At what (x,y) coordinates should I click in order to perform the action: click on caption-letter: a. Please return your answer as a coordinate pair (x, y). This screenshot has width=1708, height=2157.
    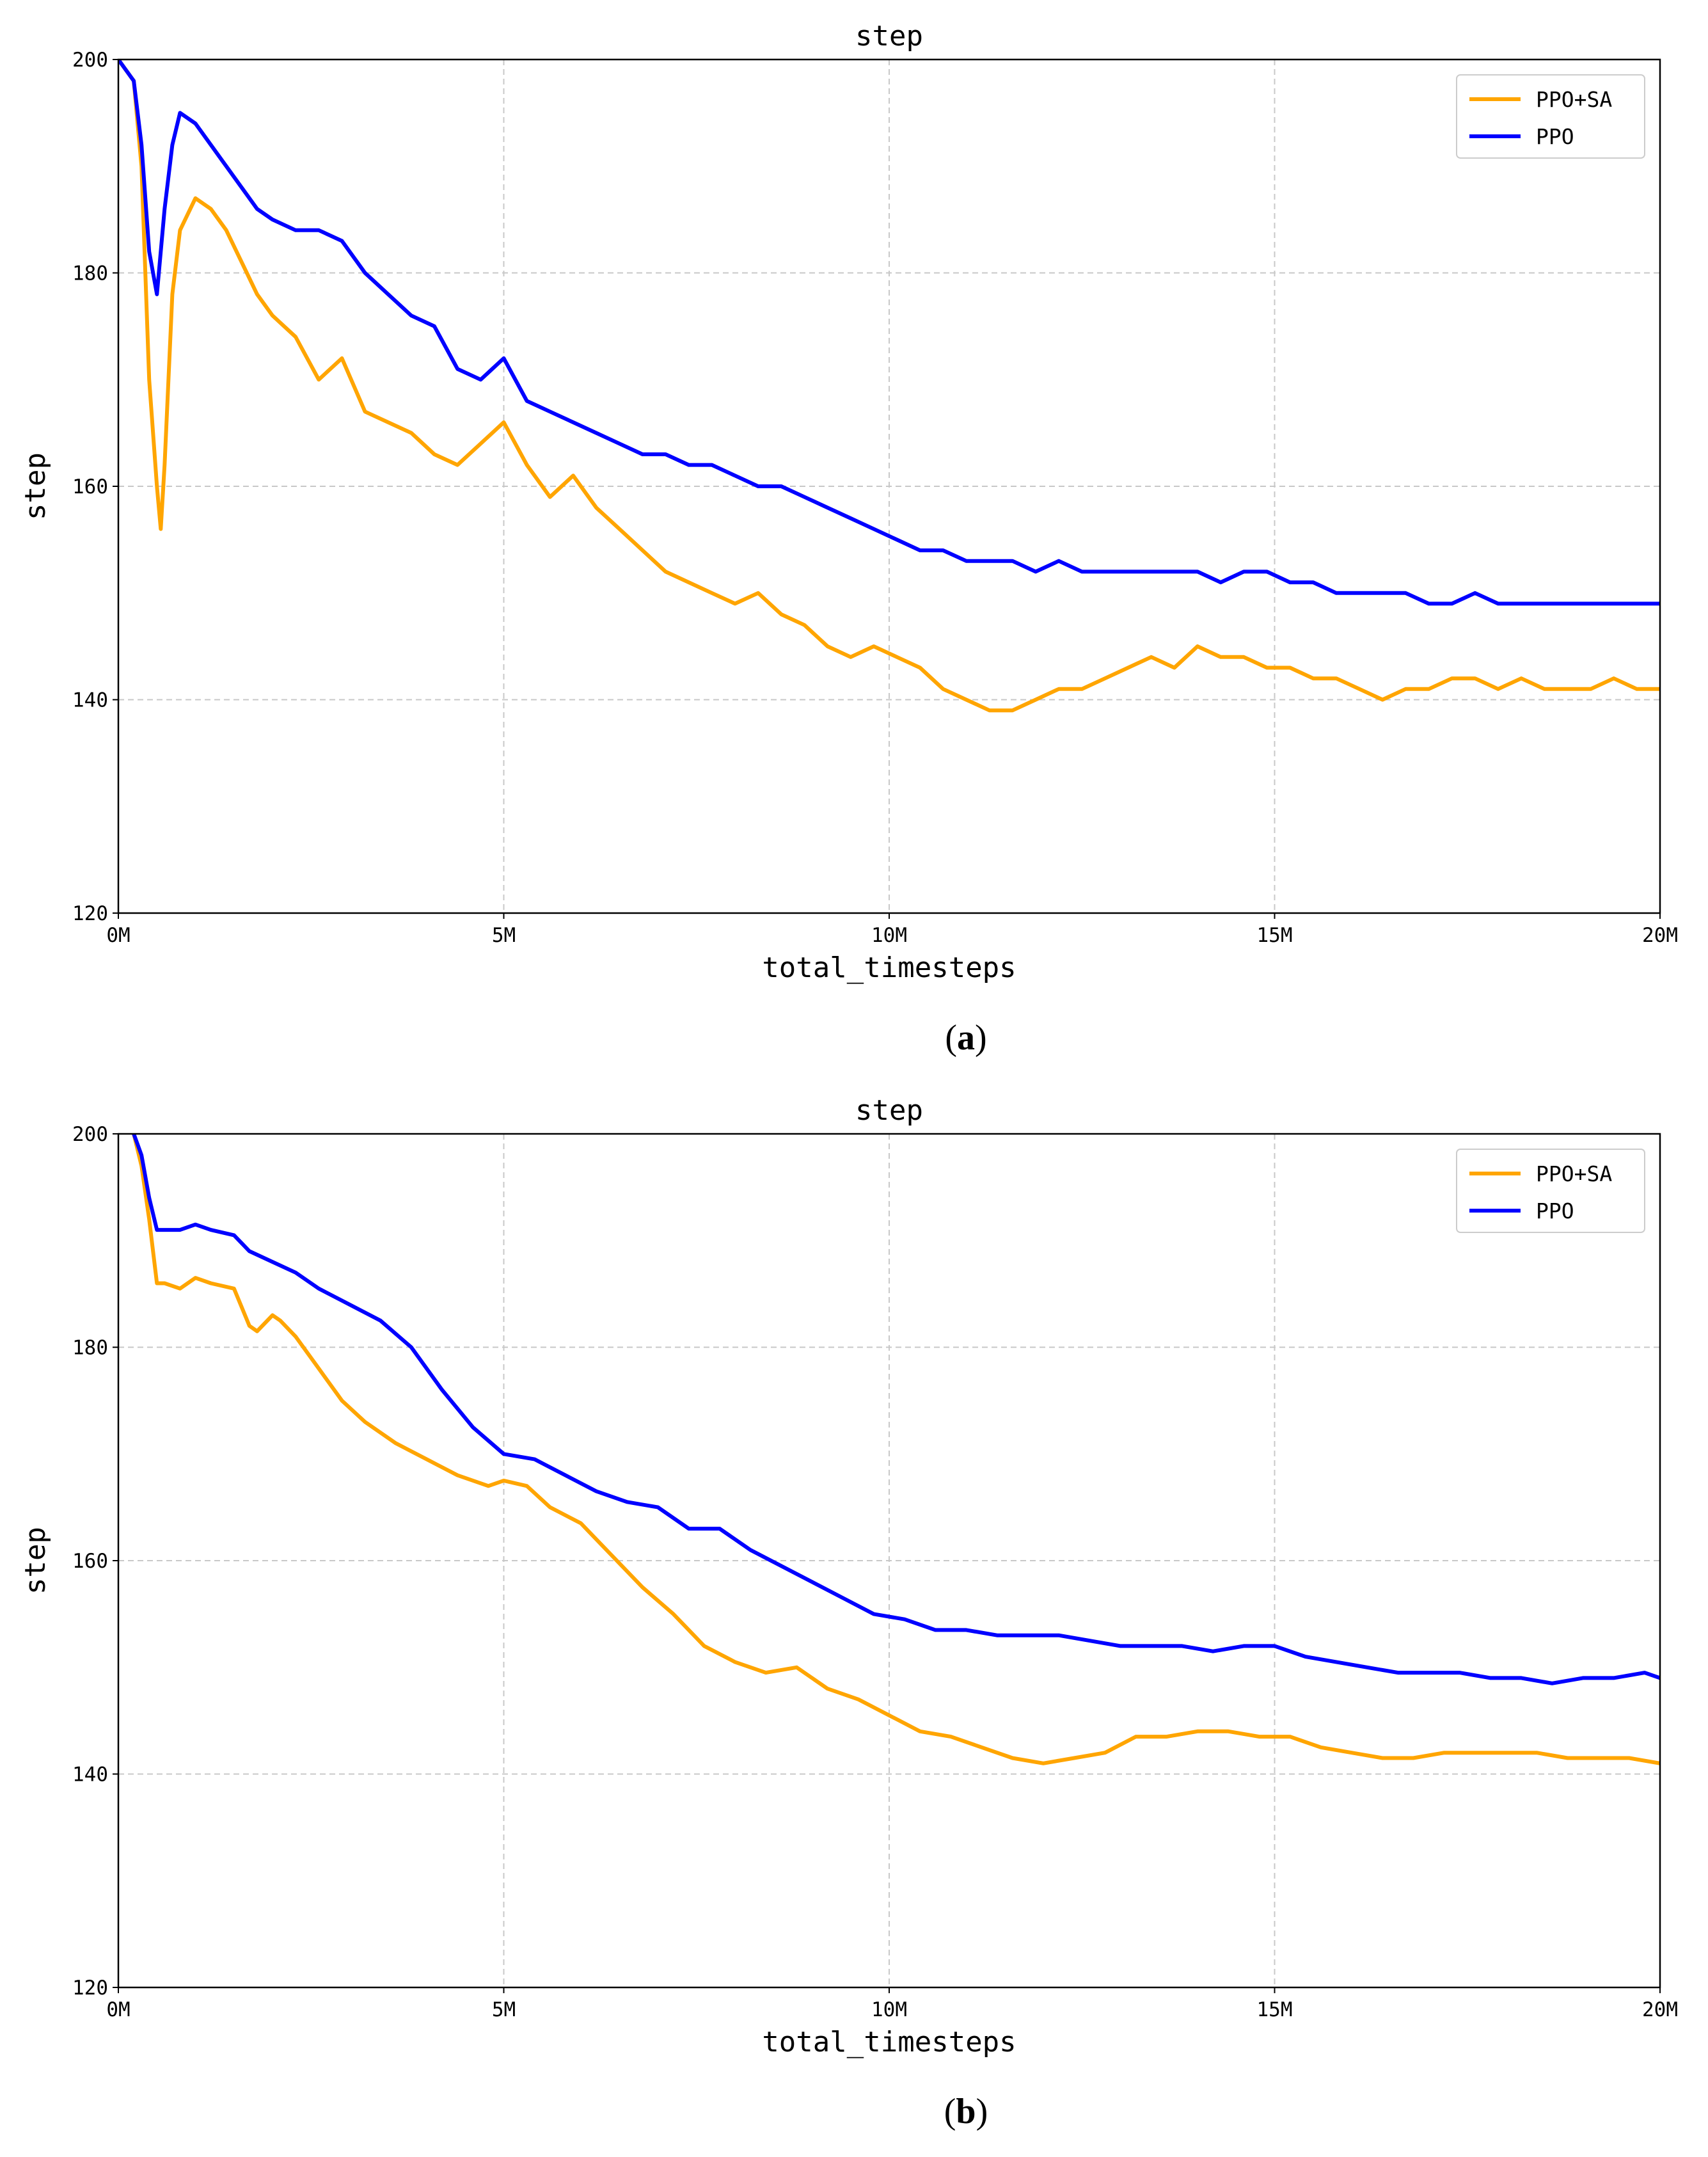
    Looking at the image, I should click on (966, 1038).